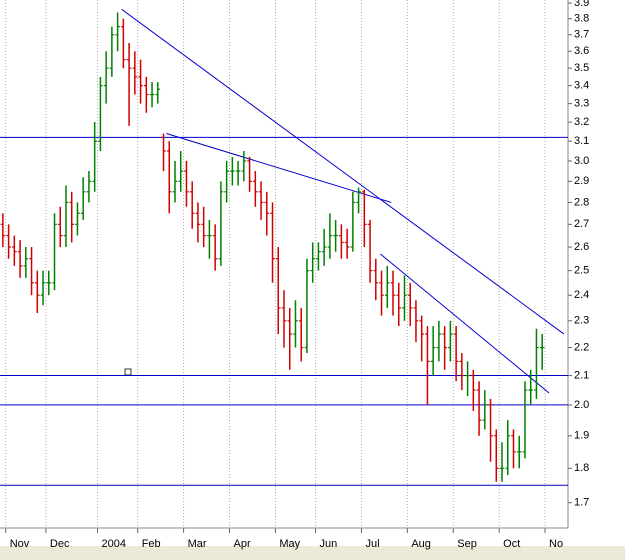 Image resolution: width=625 pixels, height=560 pixels. I want to click on x-tick-label: Jul, so click(372, 544).